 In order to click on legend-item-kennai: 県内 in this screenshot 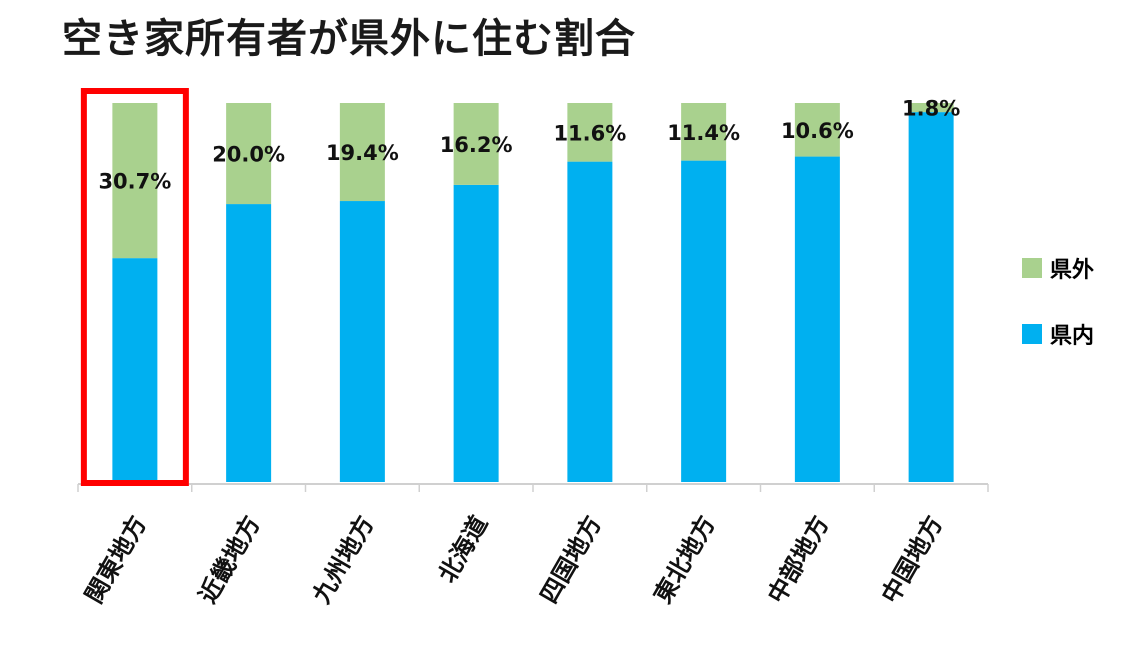, I will do `click(1058, 334)`.